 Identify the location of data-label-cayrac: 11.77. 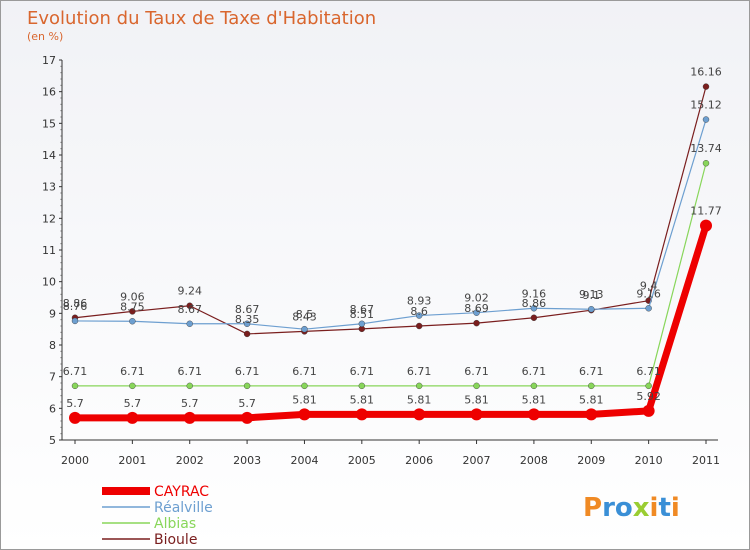
(706, 211).